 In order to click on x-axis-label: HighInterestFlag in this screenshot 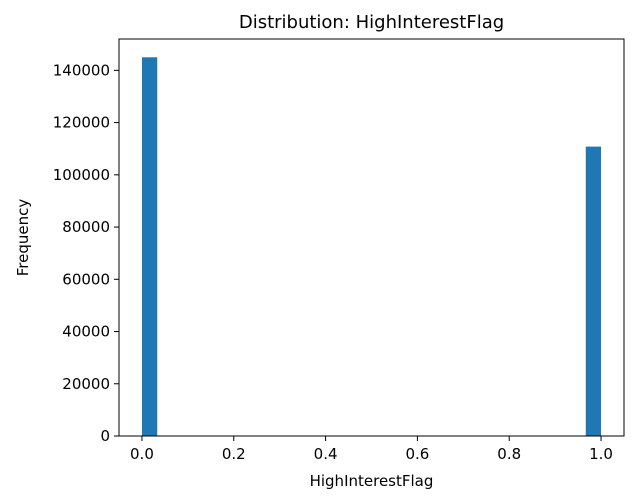, I will do `click(372, 481)`.